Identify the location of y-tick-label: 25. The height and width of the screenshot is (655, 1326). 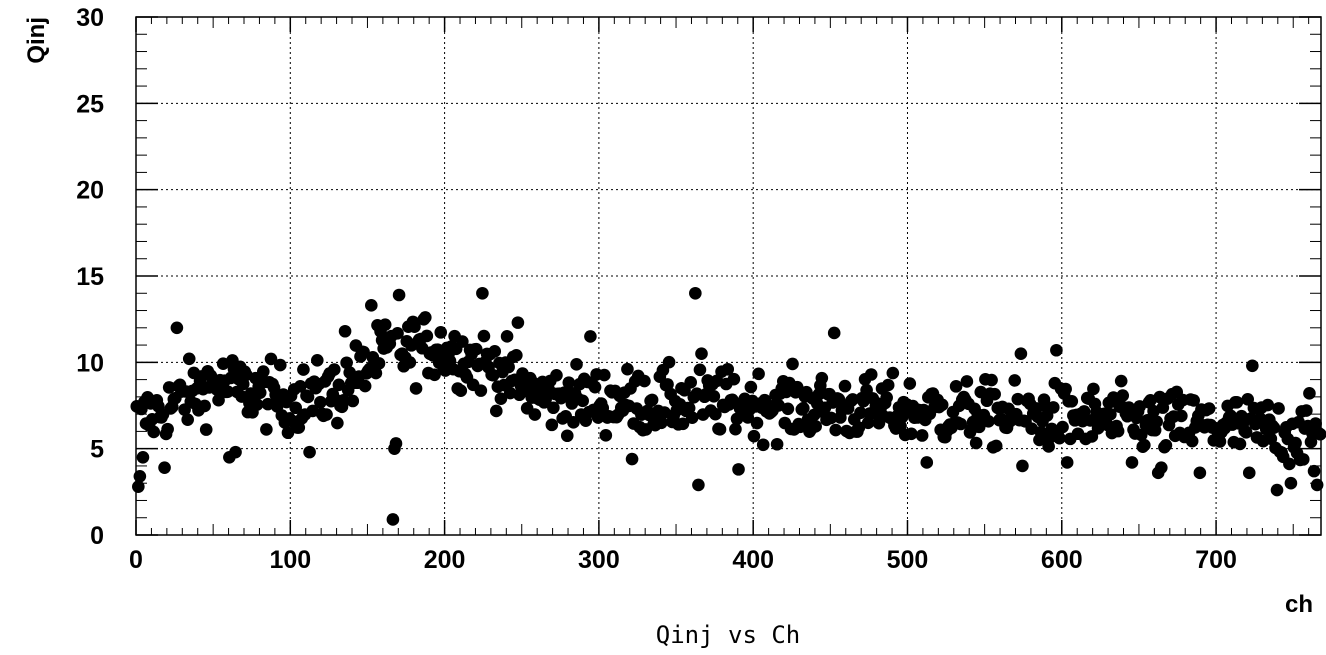
(90, 104).